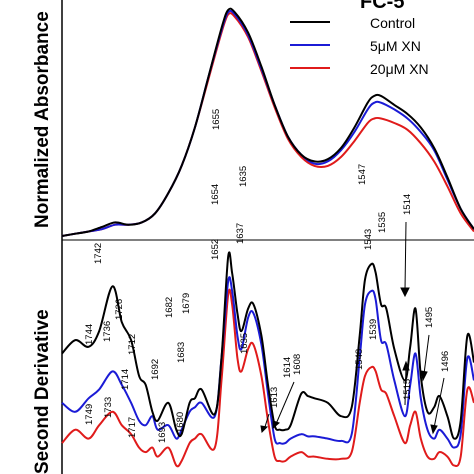  Describe the element at coordinates (162, 432) in the screenshot. I see `peak-label: 1693` at that location.